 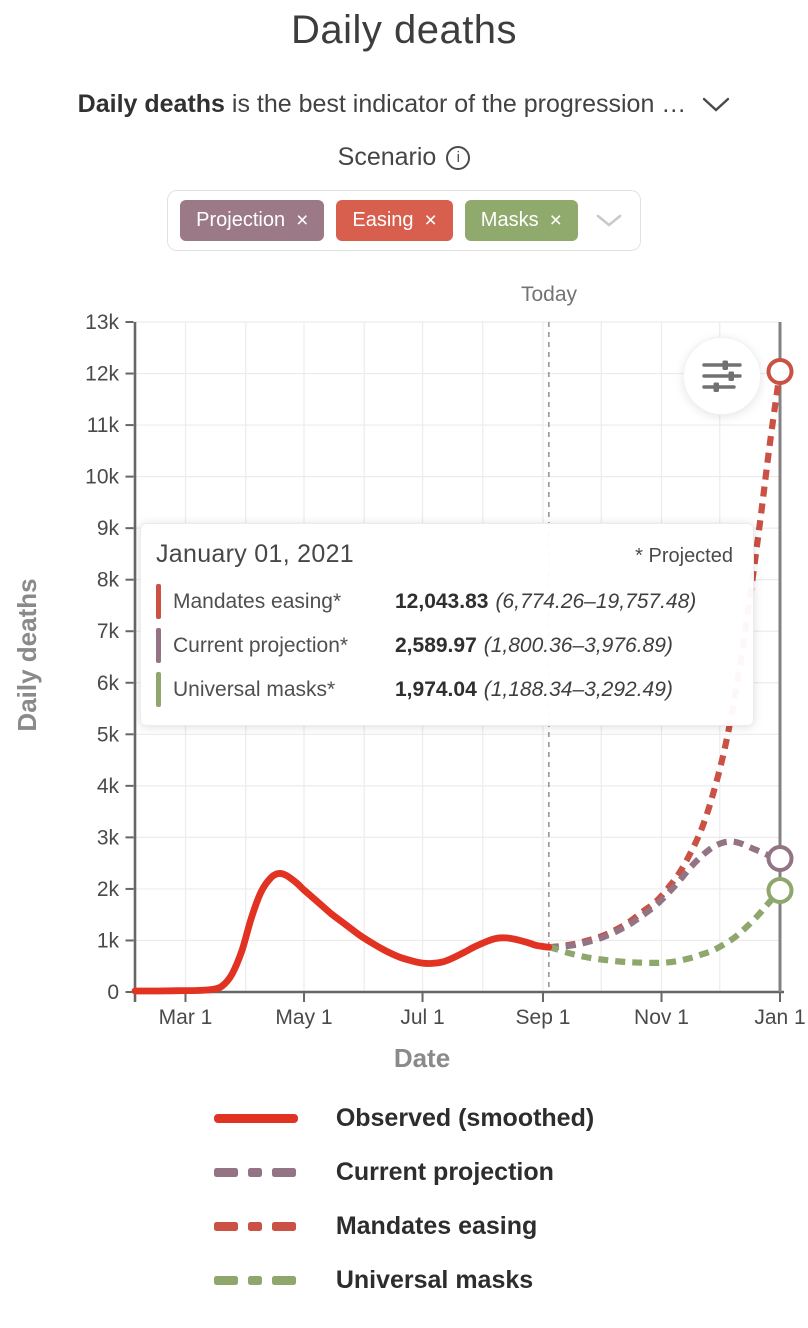 I want to click on legend-swatch-solid, so click(x=255, y=1118).